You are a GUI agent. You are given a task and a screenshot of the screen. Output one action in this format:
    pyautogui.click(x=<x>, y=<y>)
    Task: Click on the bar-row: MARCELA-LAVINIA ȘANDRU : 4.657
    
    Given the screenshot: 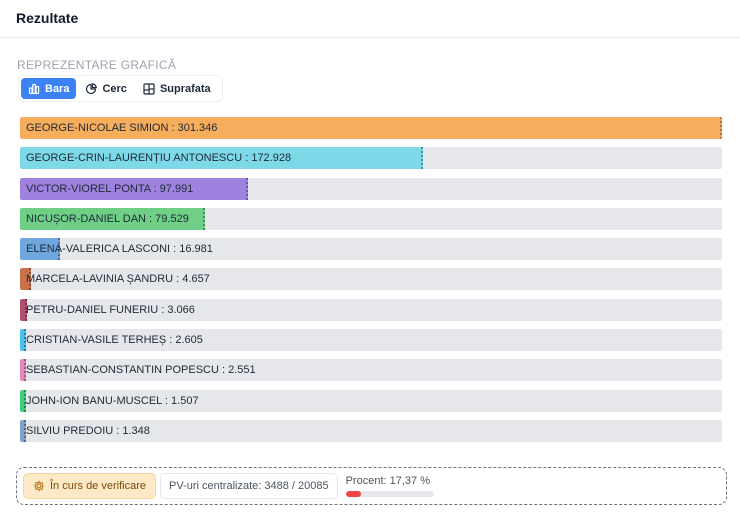 What is the action you would take?
    pyautogui.click(x=371, y=279)
    